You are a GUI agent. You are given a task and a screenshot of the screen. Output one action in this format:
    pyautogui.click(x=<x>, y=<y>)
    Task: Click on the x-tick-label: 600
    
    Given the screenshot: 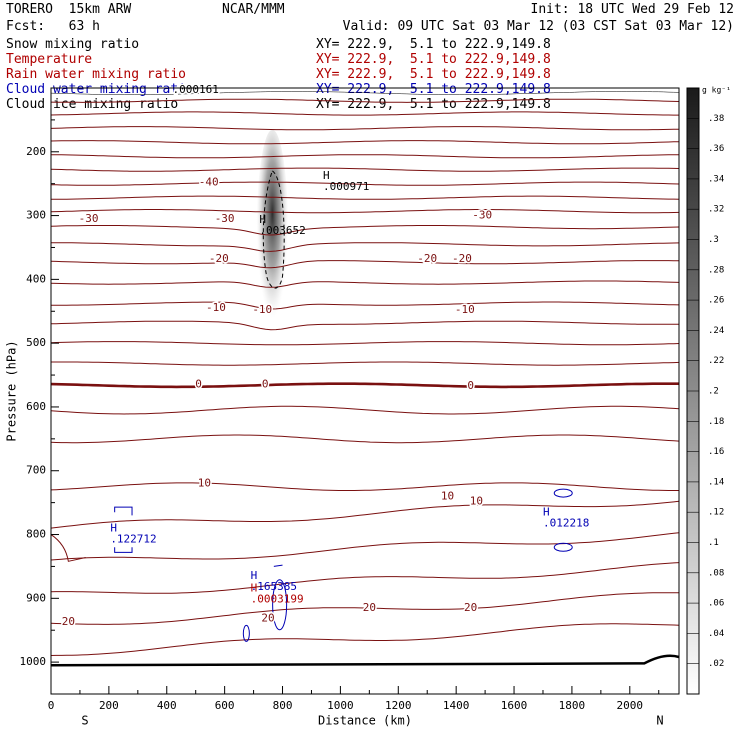 What is the action you would take?
    pyautogui.click(x=225, y=705)
    